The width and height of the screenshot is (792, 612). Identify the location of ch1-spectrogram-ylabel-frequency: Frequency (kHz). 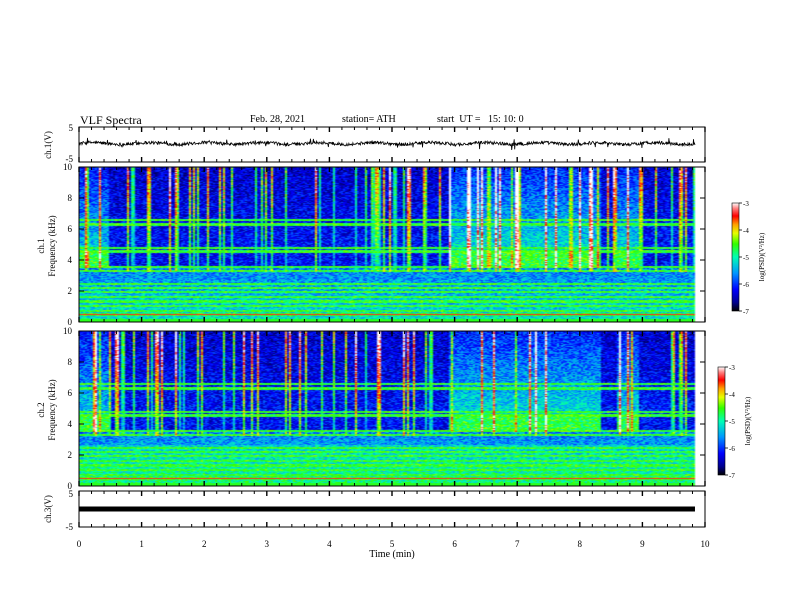
(52, 245).